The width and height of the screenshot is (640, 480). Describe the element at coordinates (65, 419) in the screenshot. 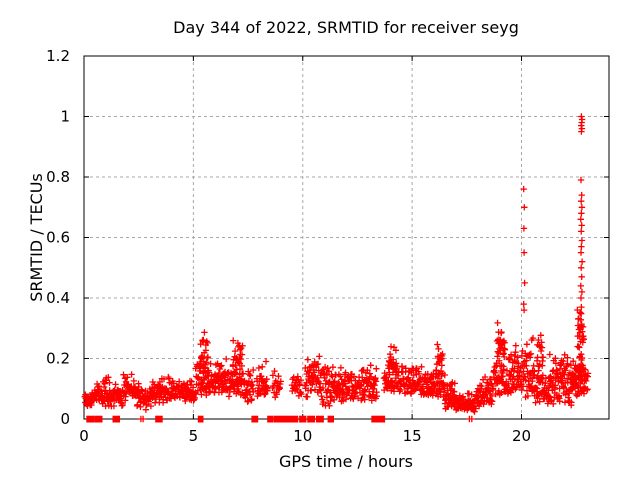

I see `y-tick-label: 0` at that location.